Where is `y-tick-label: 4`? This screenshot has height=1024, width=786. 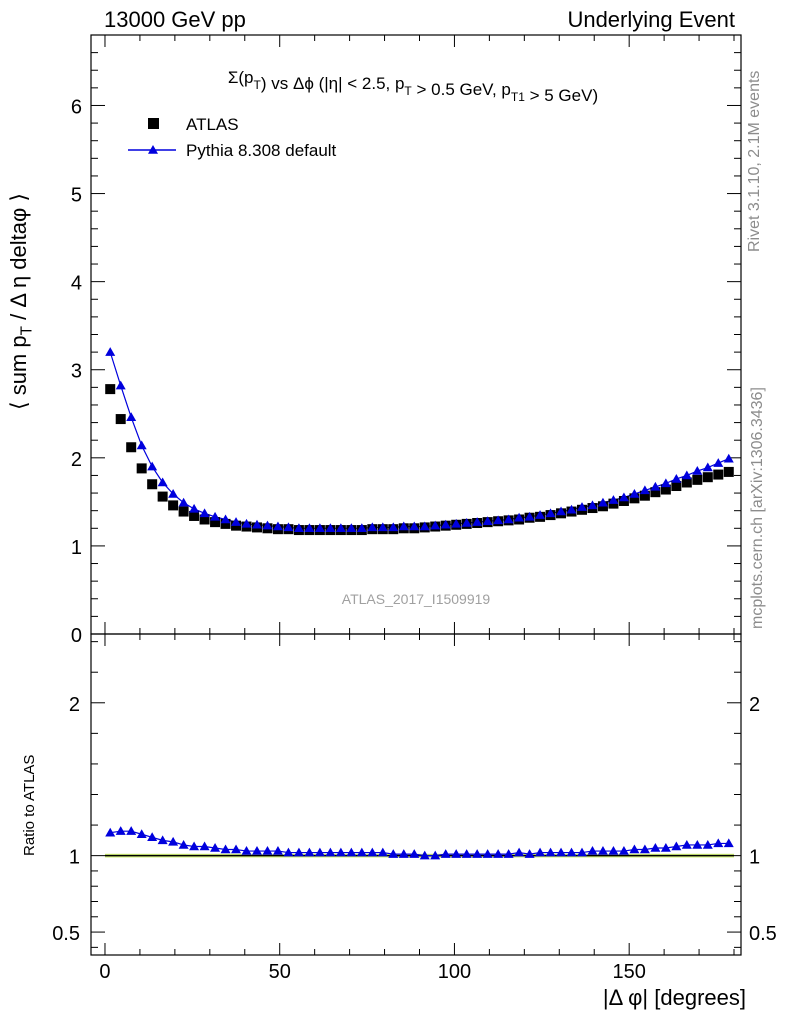 y-tick-label: 4 is located at coordinates (76, 284).